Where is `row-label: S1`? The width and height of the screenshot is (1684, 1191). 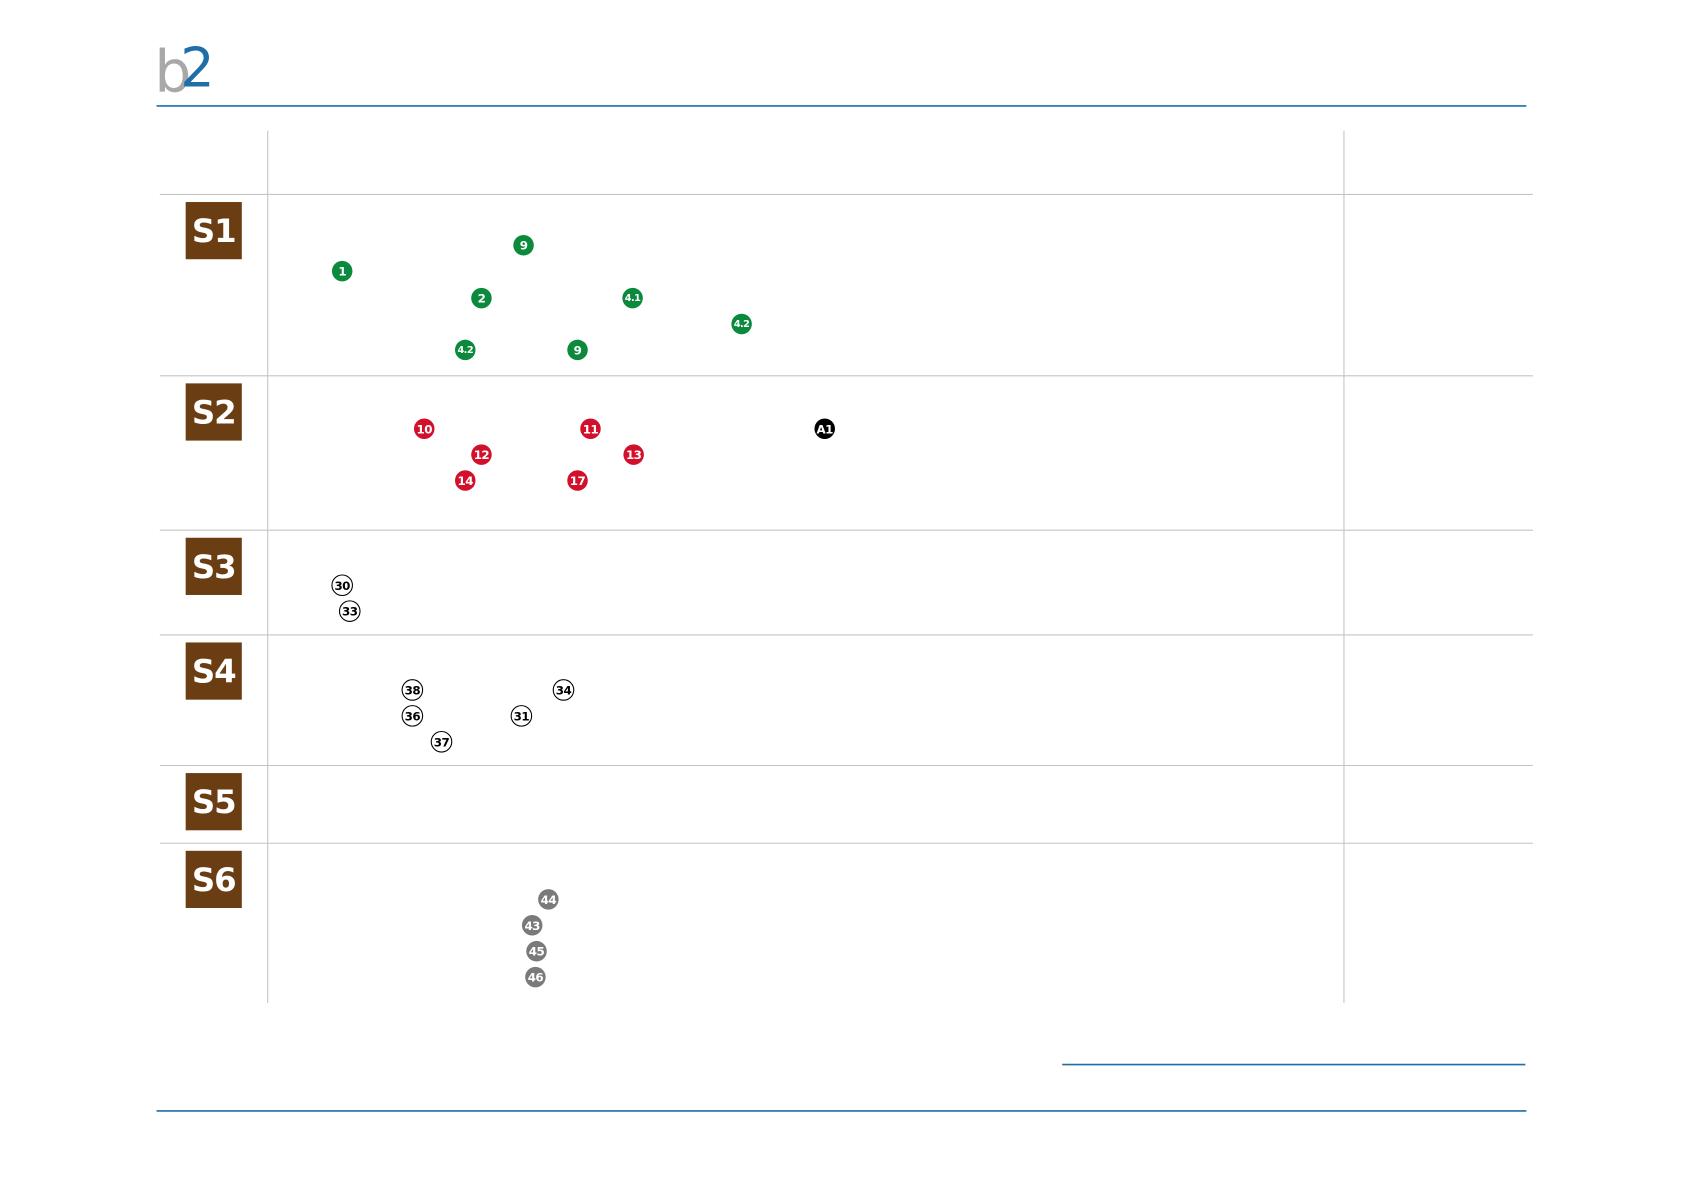 row-label: S1 is located at coordinates (214, 231).